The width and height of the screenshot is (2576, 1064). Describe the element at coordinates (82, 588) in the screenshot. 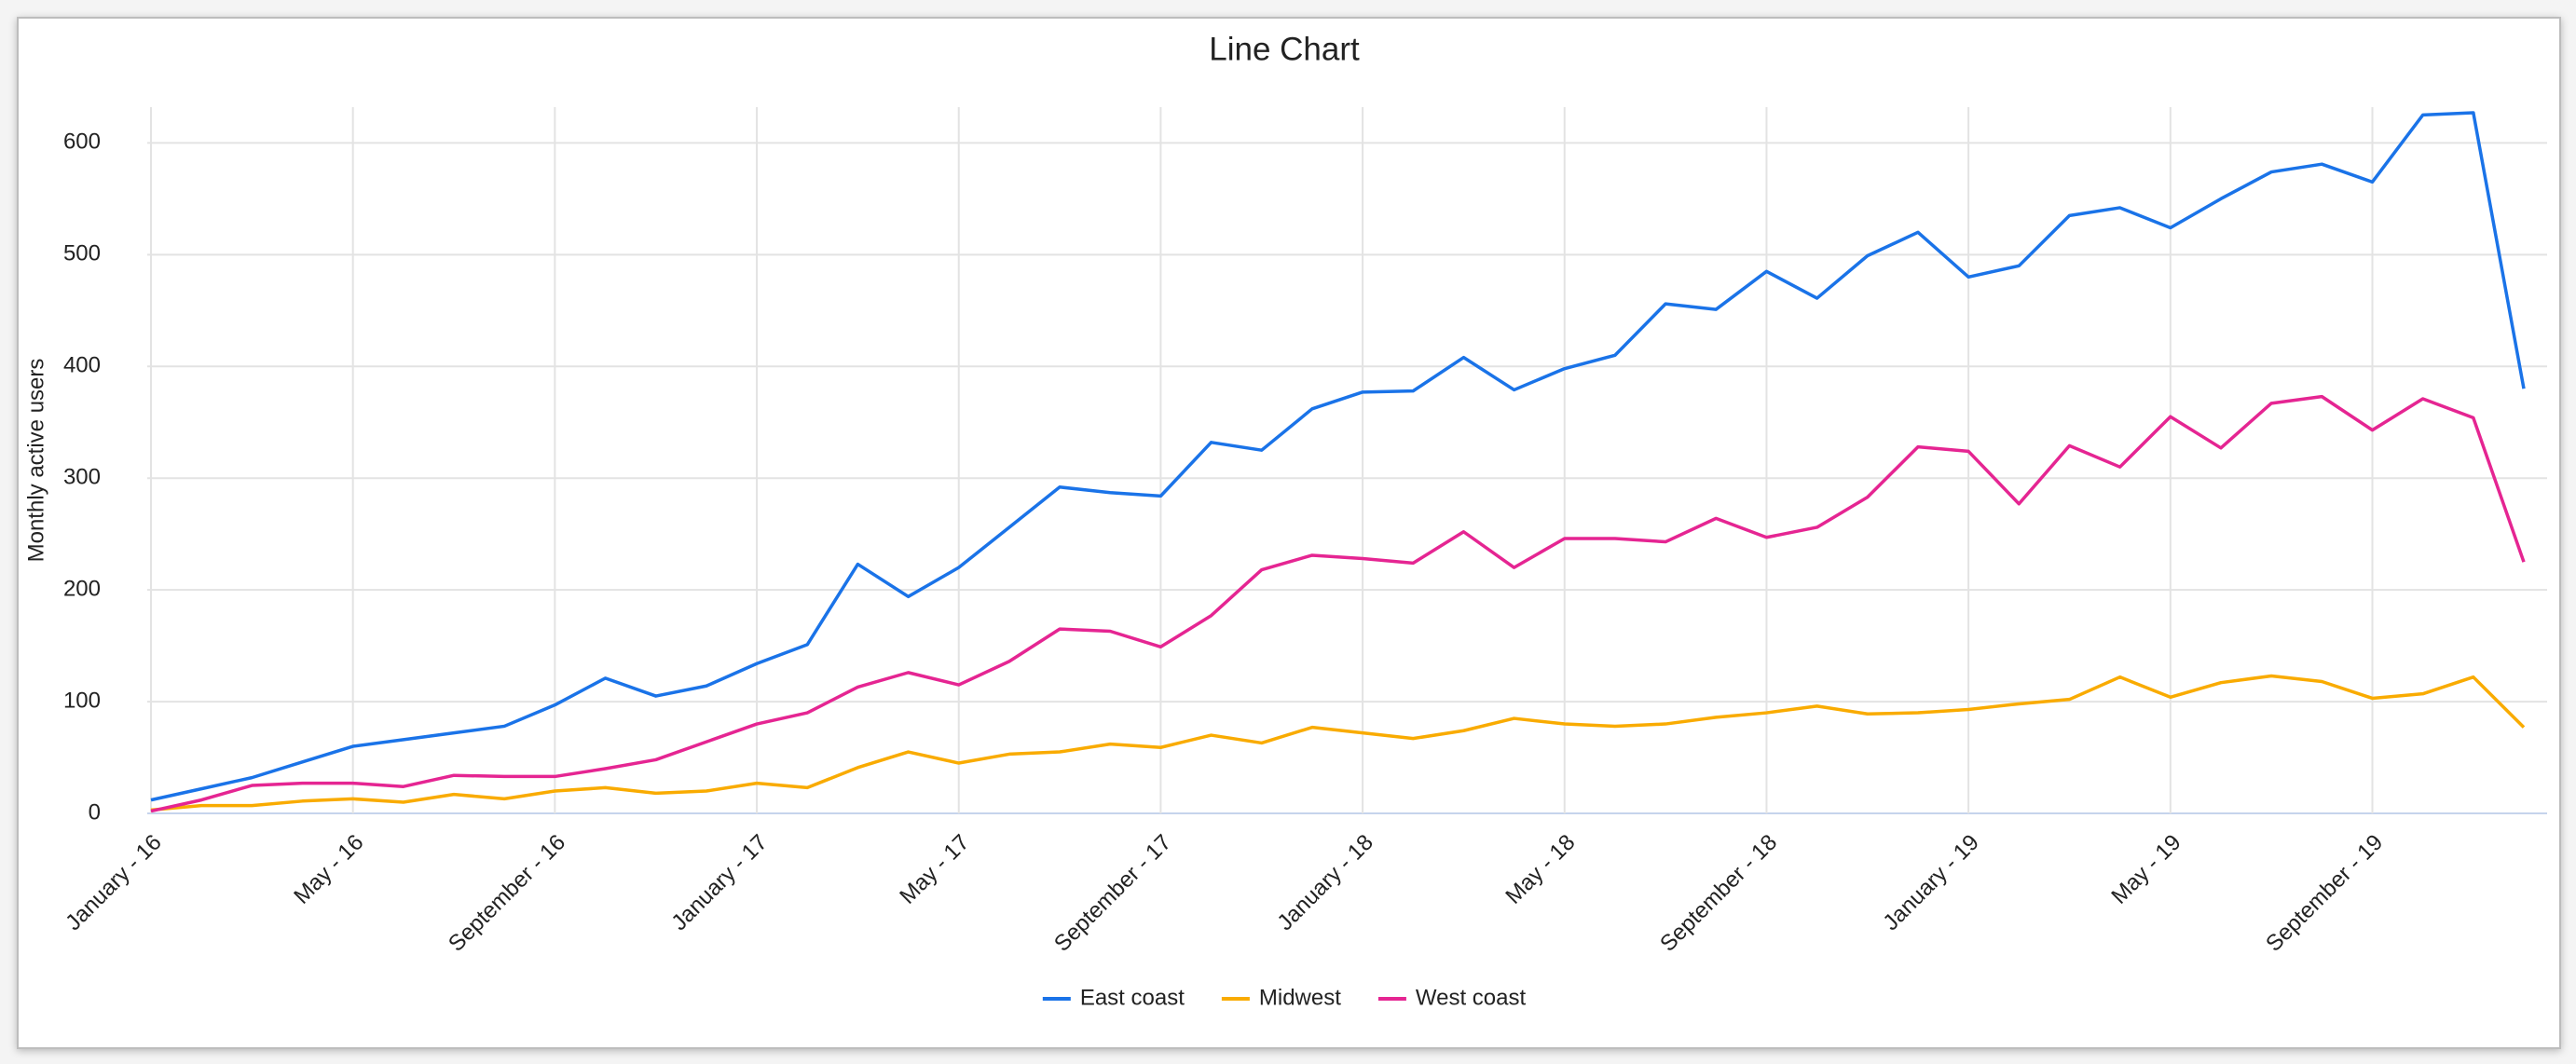

I see `y-tick-label: 200` at that location.